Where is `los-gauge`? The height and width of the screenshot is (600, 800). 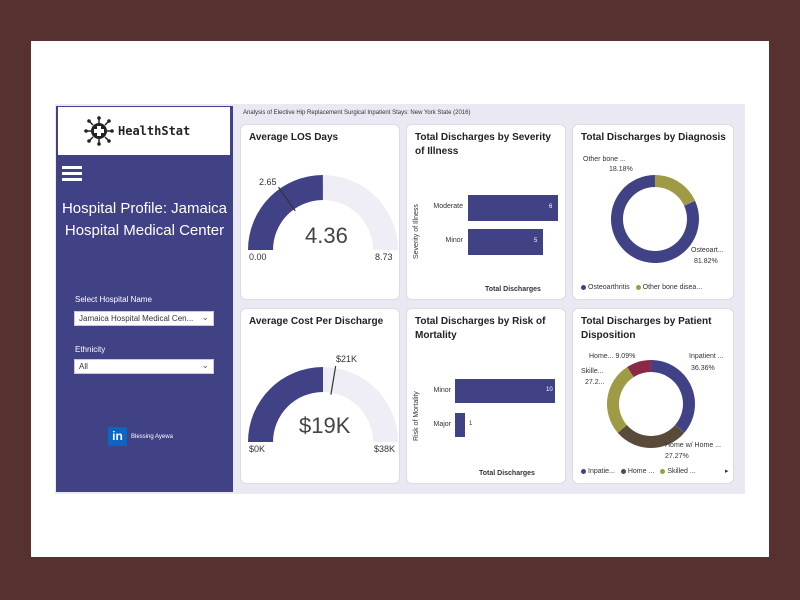
los-gauge is located at coordinates (323, 212).